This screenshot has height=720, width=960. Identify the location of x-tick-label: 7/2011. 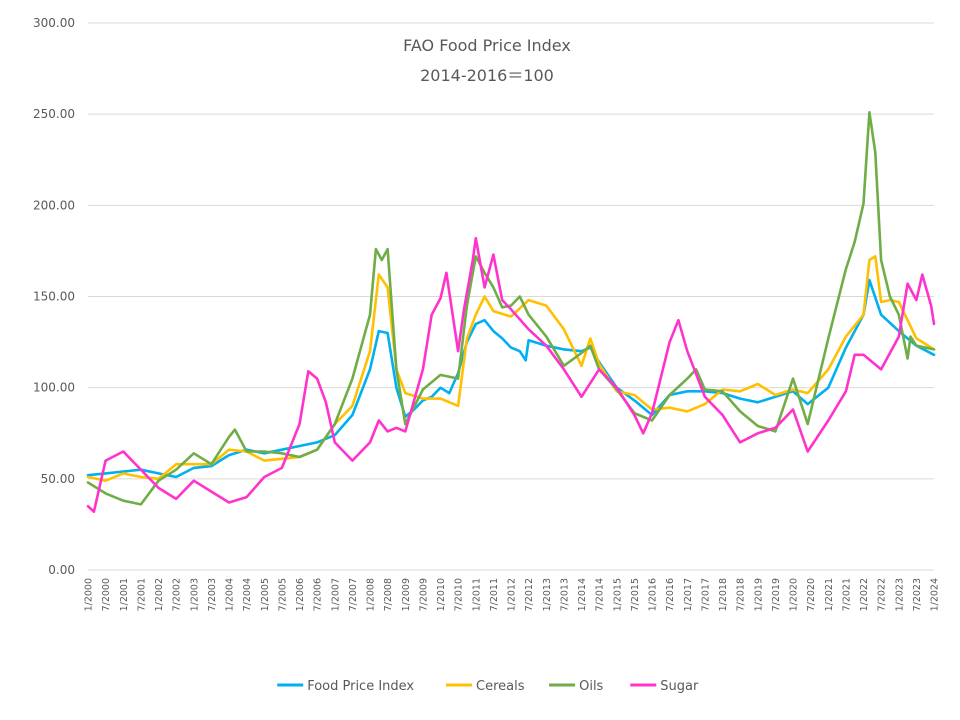
(494, 594).